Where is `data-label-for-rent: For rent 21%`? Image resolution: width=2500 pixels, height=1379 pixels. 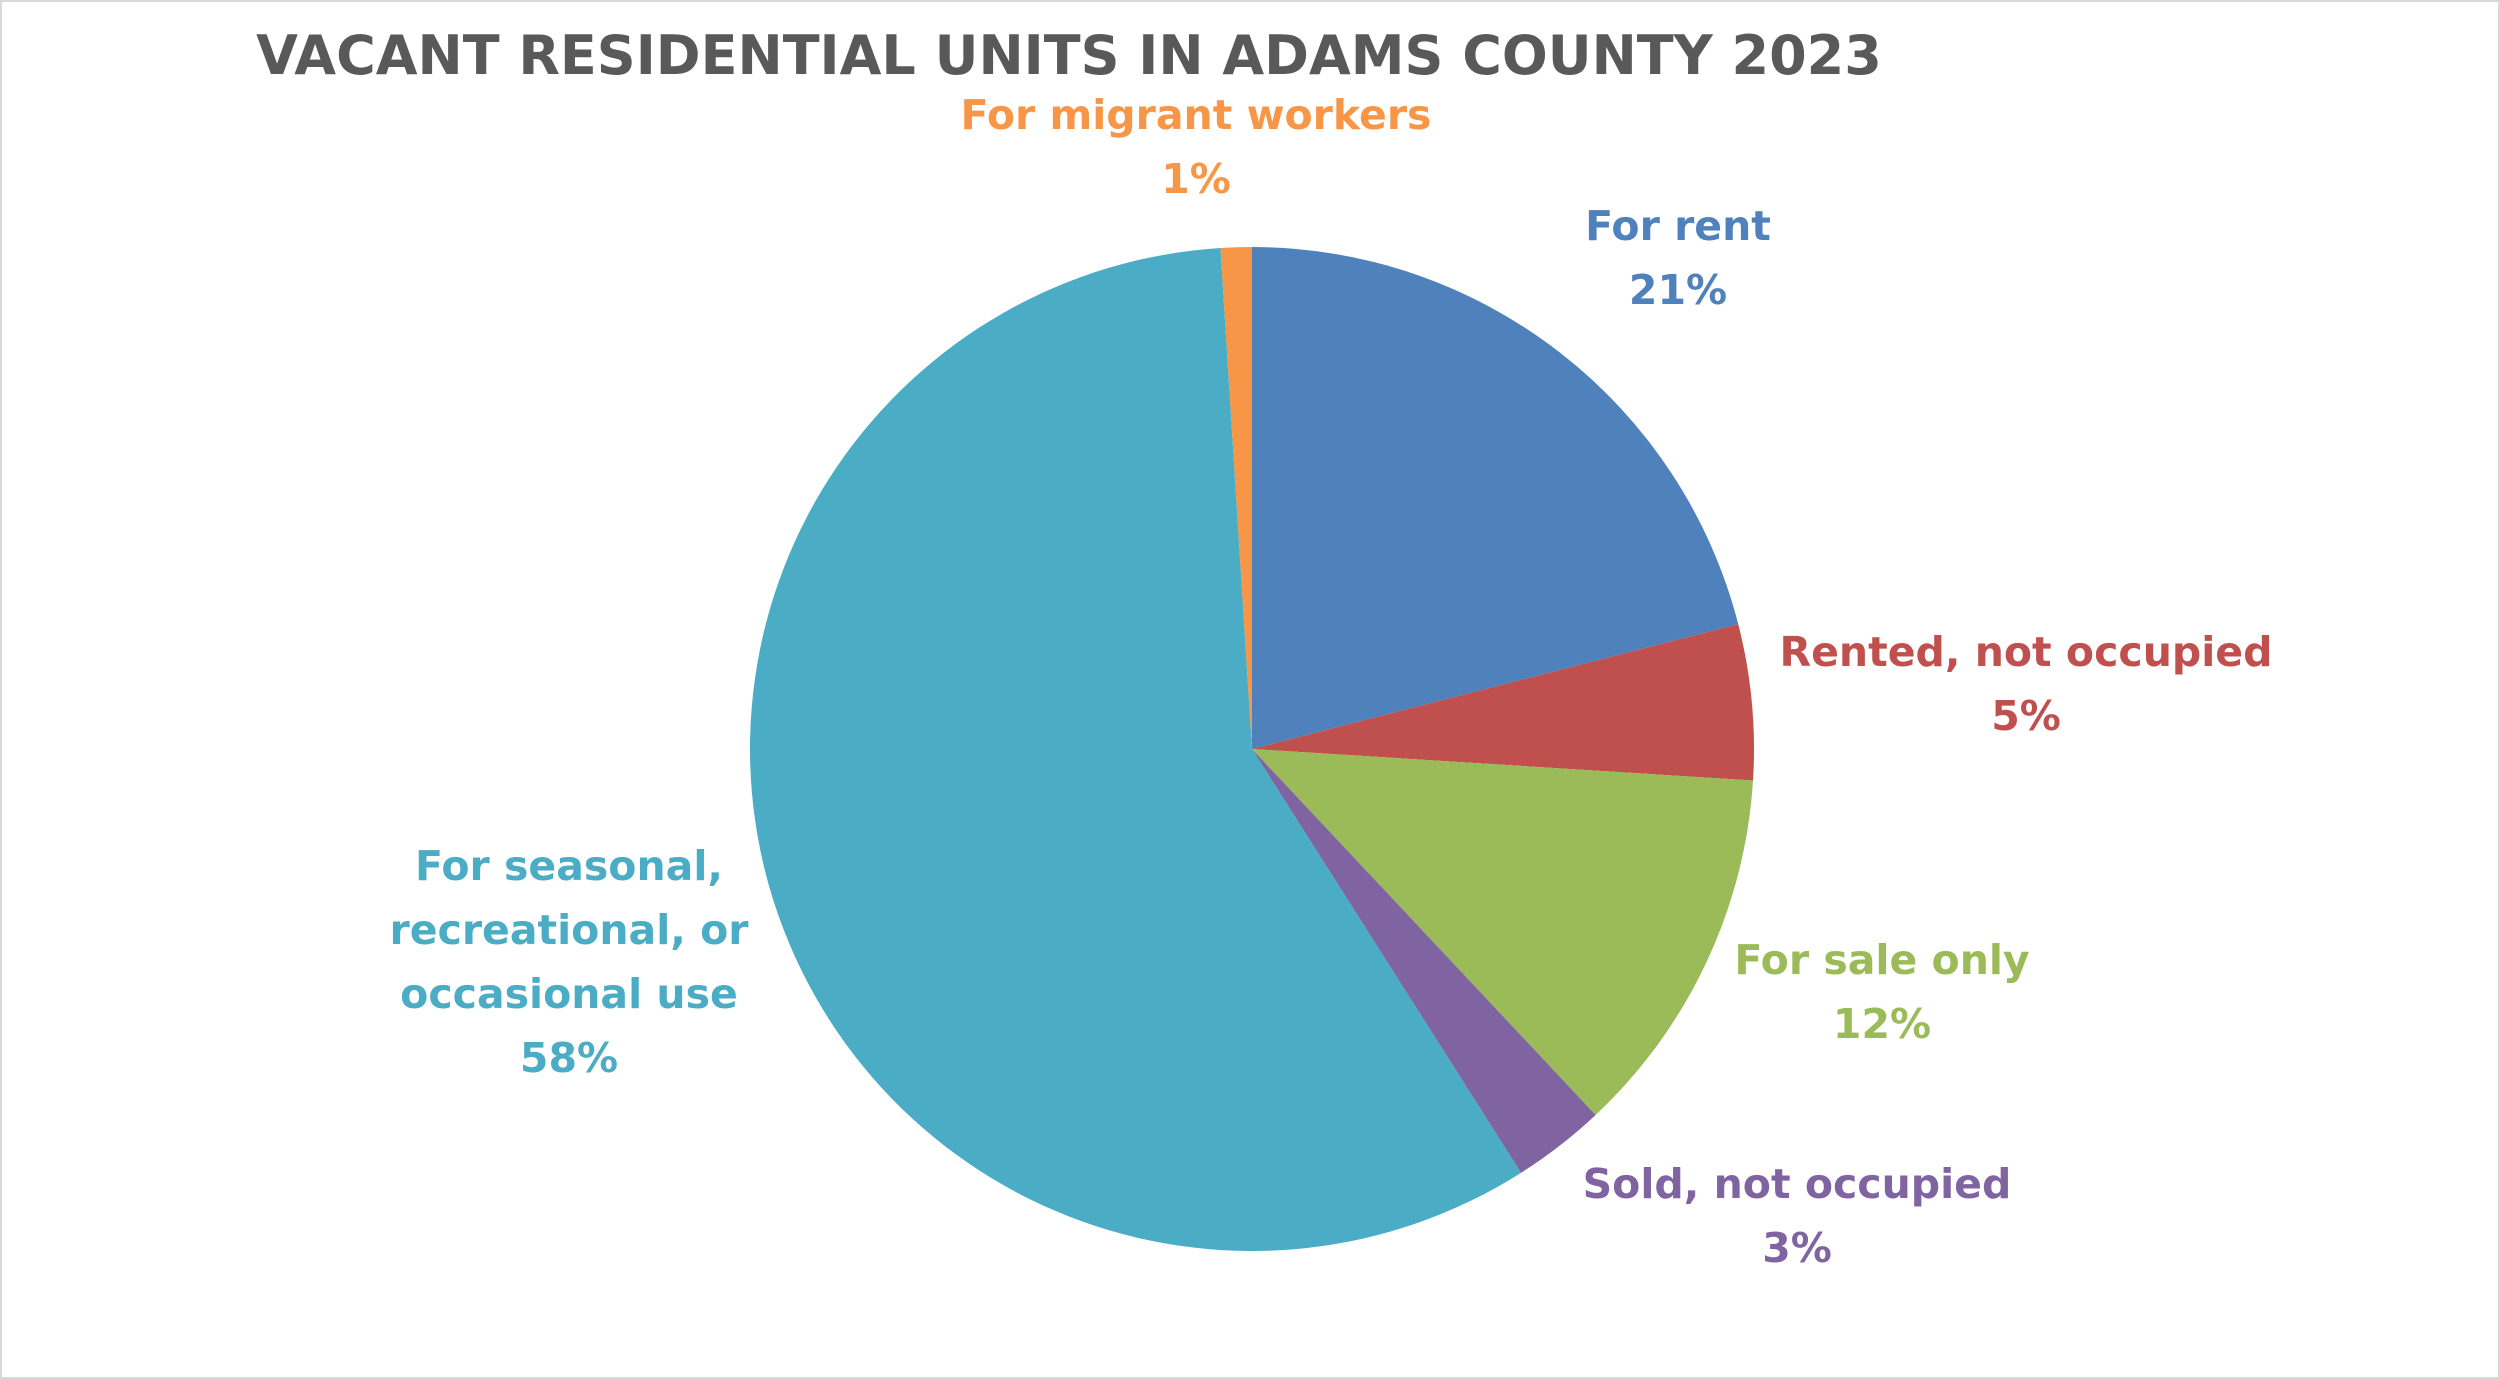 data-label-for-rent: For rent 21% is located at coordinates (1678, 258).